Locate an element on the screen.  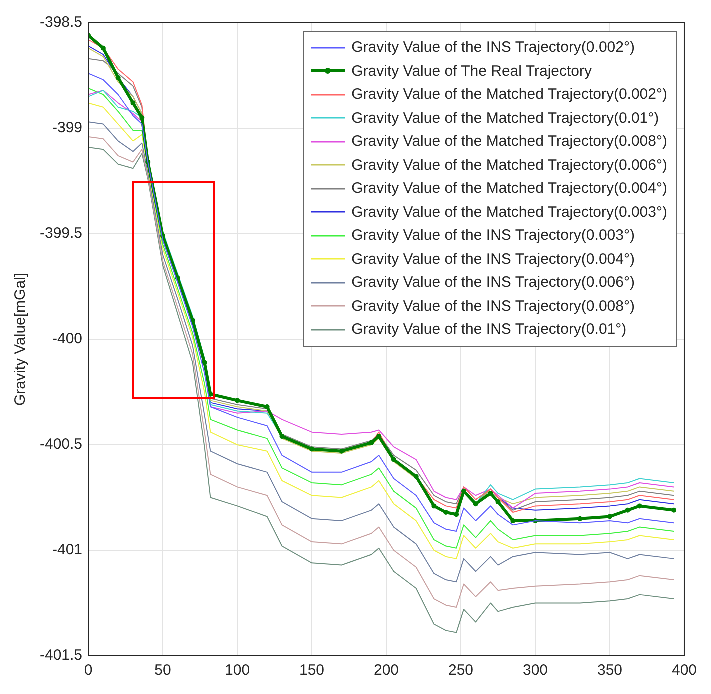
y-tick-label: -401.5 is located at coordinates (61, 655).